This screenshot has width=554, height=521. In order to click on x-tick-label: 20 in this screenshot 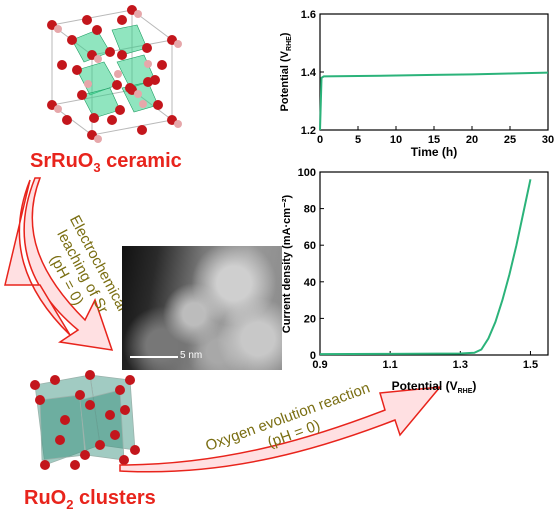, I will do `click(472, 140)`.